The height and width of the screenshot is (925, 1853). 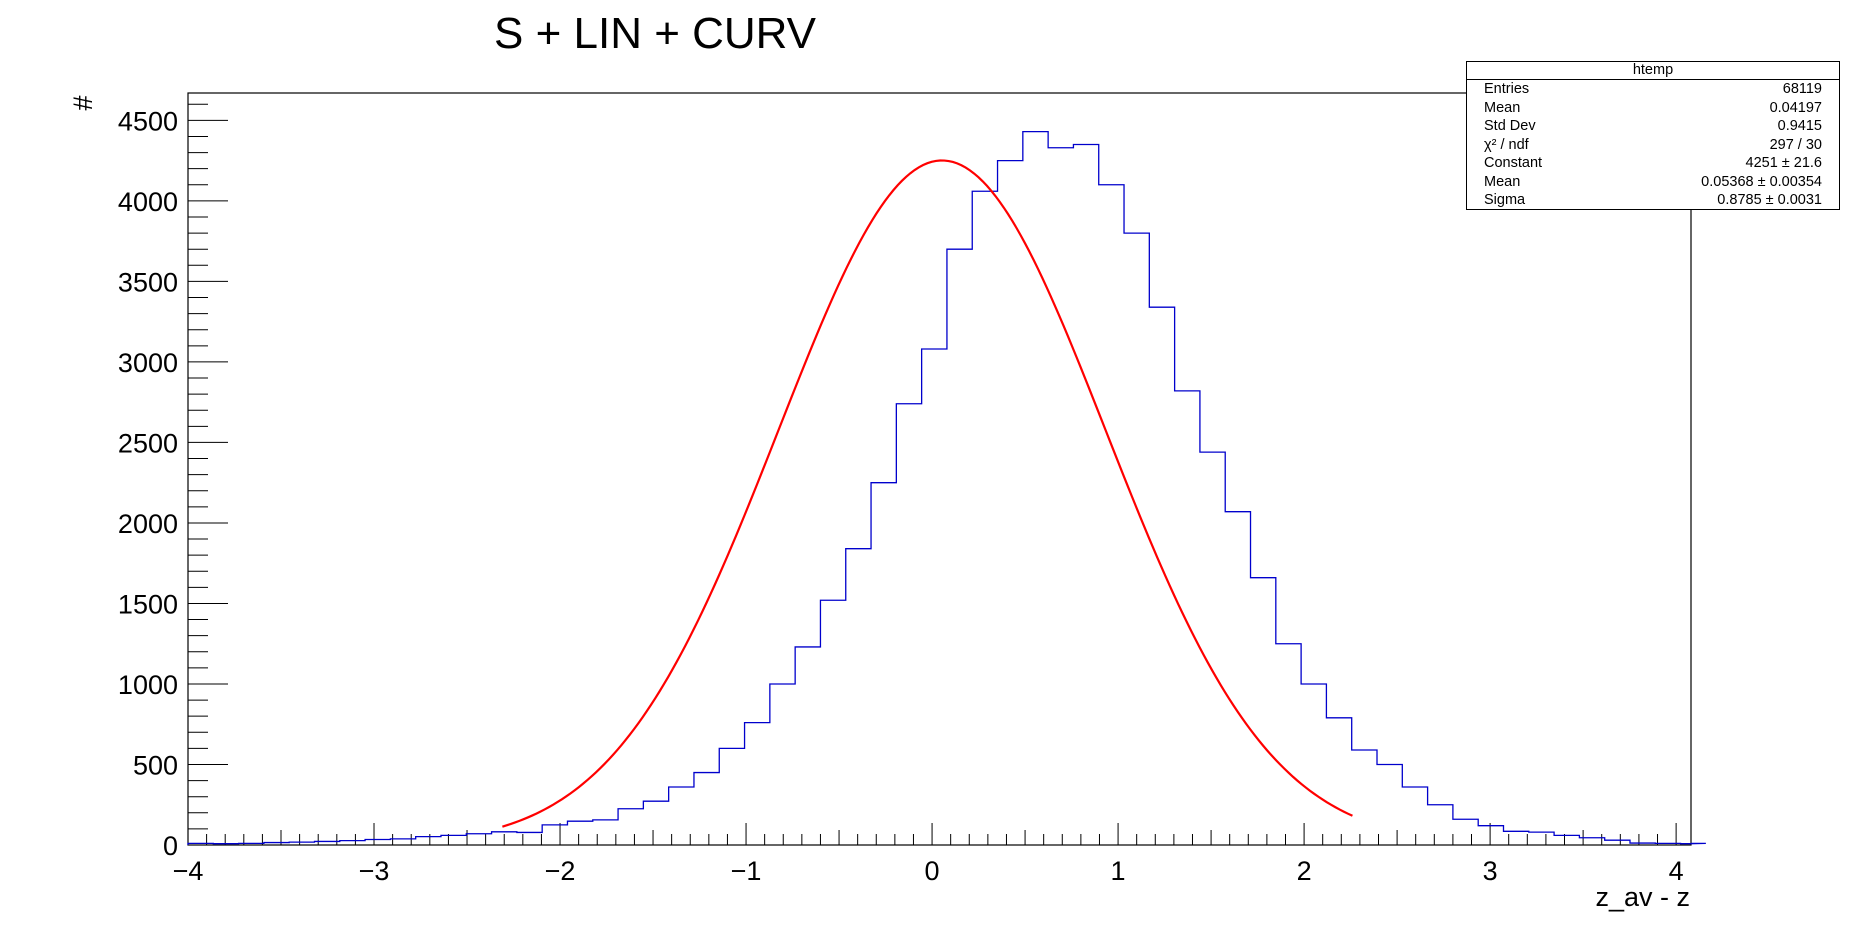 What do you see at coordinates (1653, 126) in the screenshot?
I see `stats-row-std-dev: Std Dev 0.9415` at bounding box center [1653, 126].